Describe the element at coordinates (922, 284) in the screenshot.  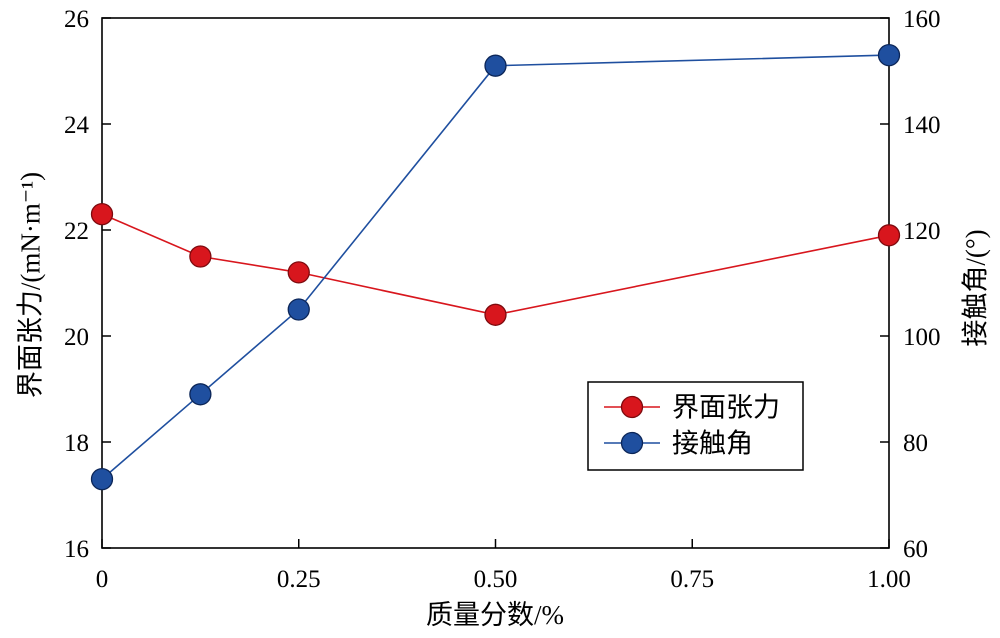
I see `y2-tick-labels: 60 80 100 120 140 160` at that location.